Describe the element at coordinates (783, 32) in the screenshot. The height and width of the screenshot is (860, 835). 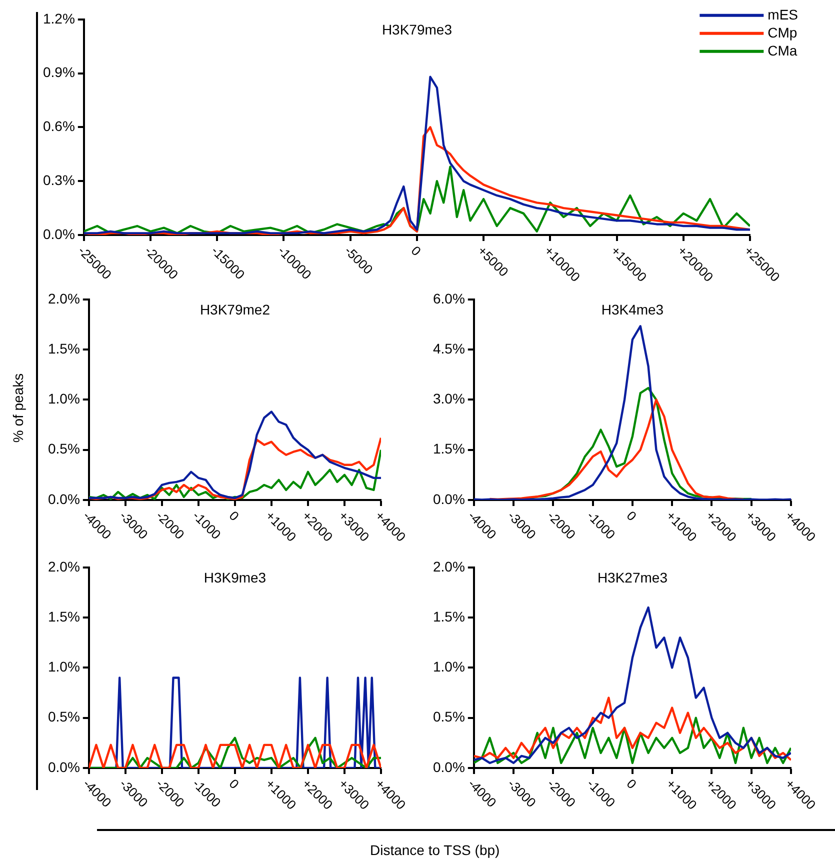
I see `legend-label: CMp` at that location.